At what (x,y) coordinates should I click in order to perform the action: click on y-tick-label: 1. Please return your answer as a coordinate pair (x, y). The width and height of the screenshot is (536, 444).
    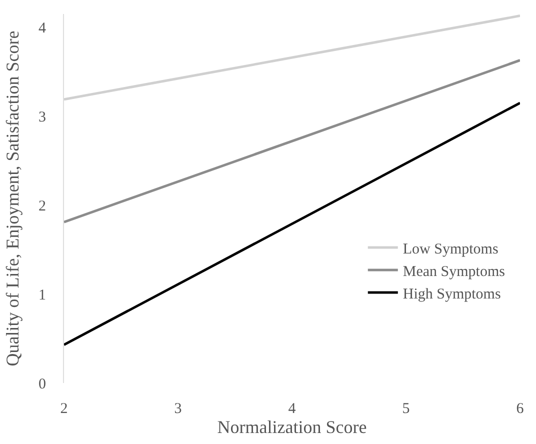
    Looking at the image, I should click on (42, 295).